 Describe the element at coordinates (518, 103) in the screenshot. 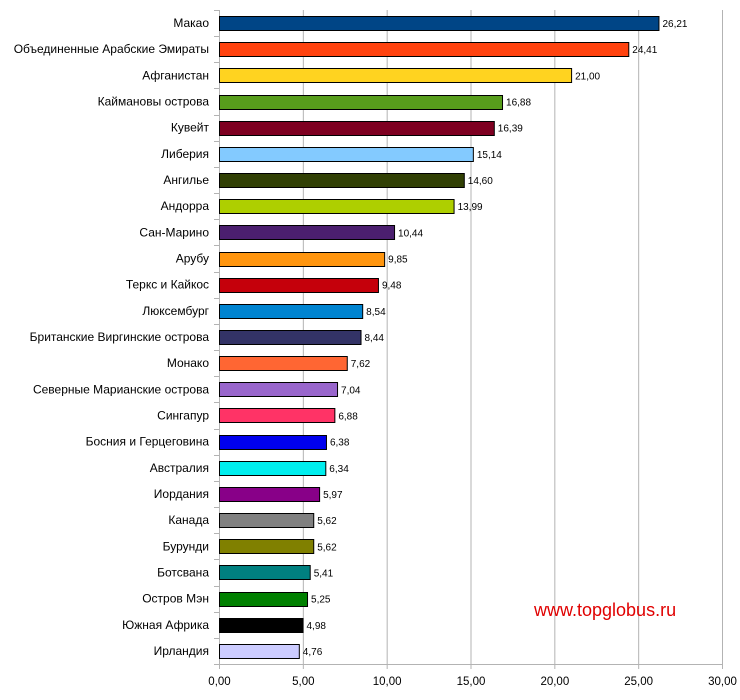

I see `value-label-3: 16,88` at that location.